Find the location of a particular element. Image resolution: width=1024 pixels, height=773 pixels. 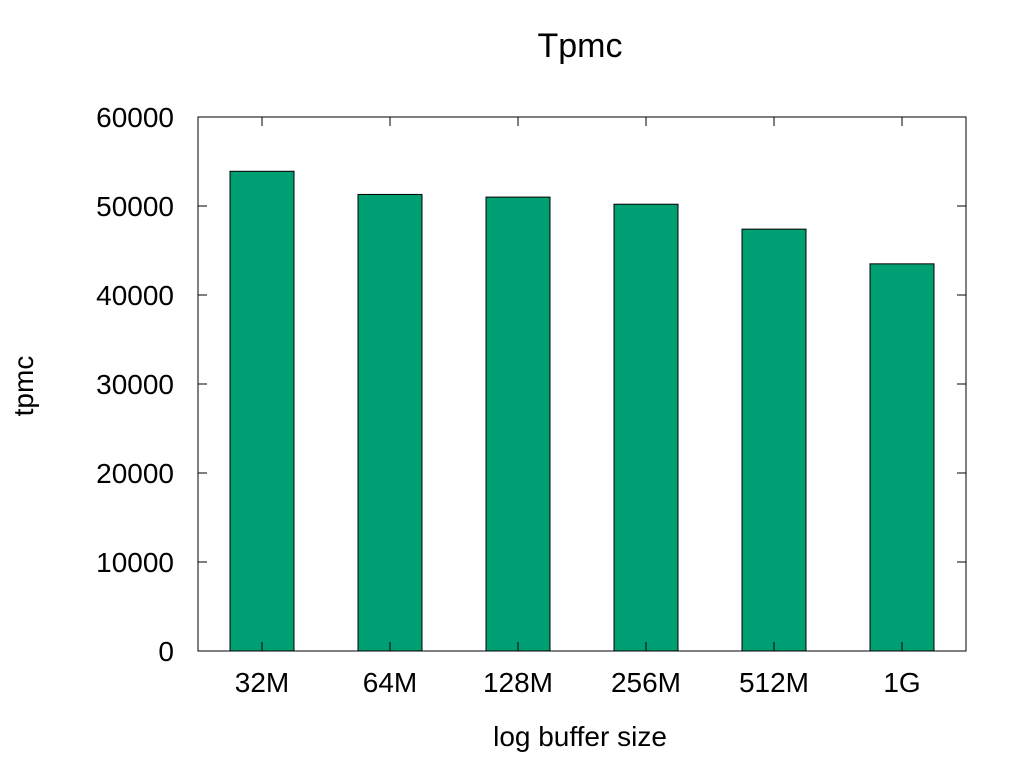

y-tick-label: 60000 is located at coordinates (135, 117).